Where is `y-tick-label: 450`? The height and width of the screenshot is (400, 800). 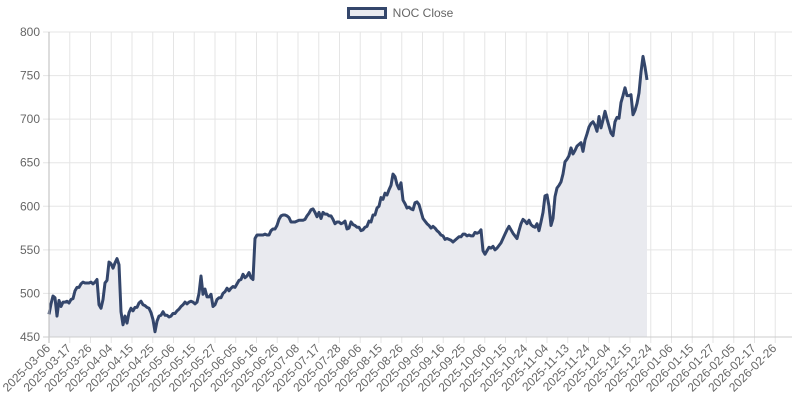 y-tick-label: 450 is located at coordinates (30, 337).